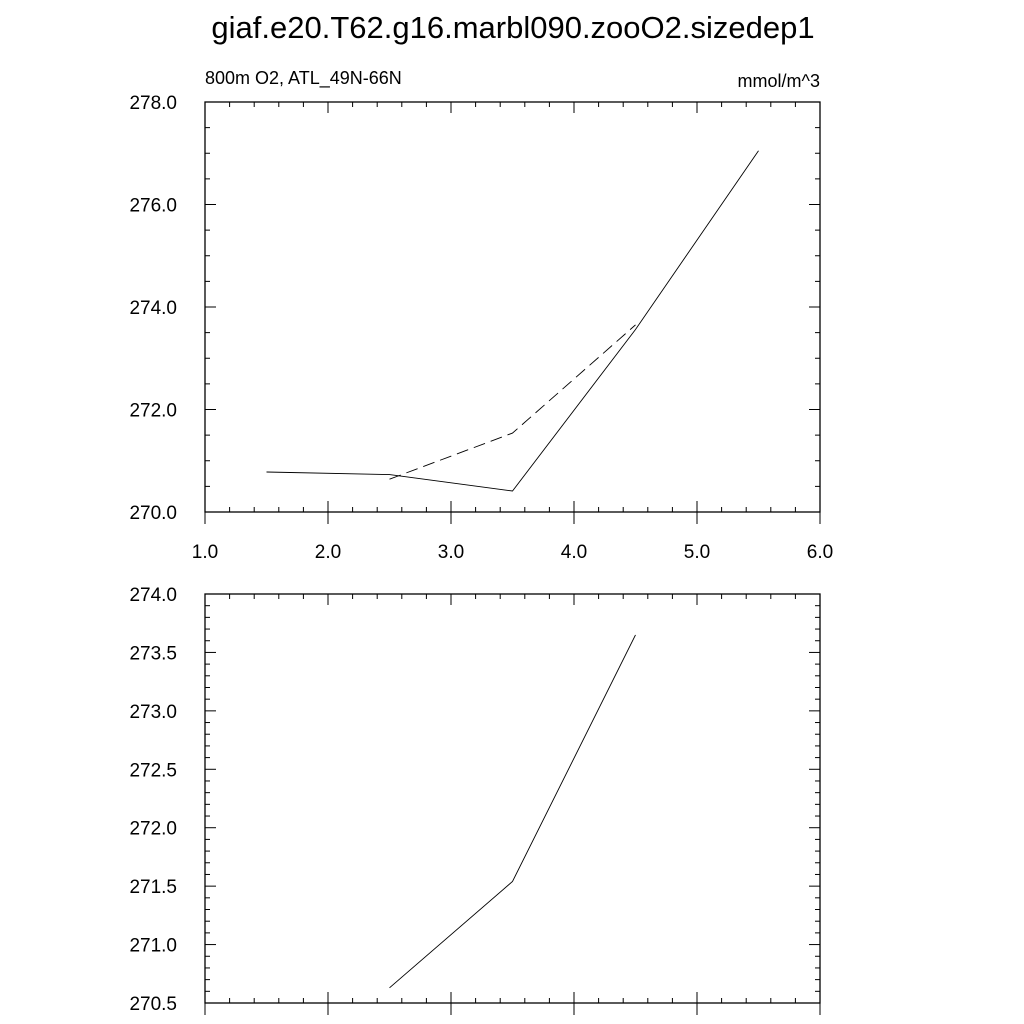 Image resolution: width=1024 pixels, height=1024 pixels. Describe the element at coordinates (779, 81) in the screenshot. I see `units-label: mmol/m^3` at that location.